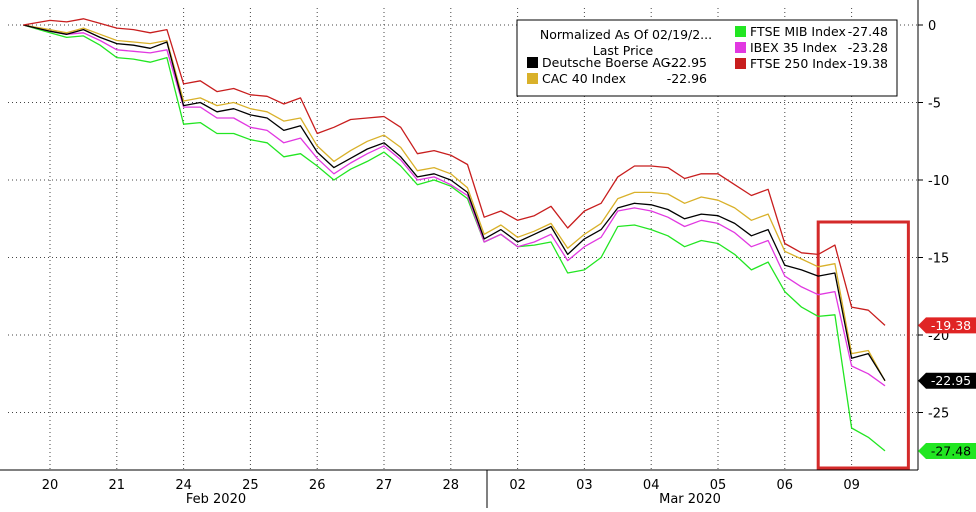 The width and height of the screenshot is (976, 512). I want to click on legend-value: -19.38, so click(868, 63).